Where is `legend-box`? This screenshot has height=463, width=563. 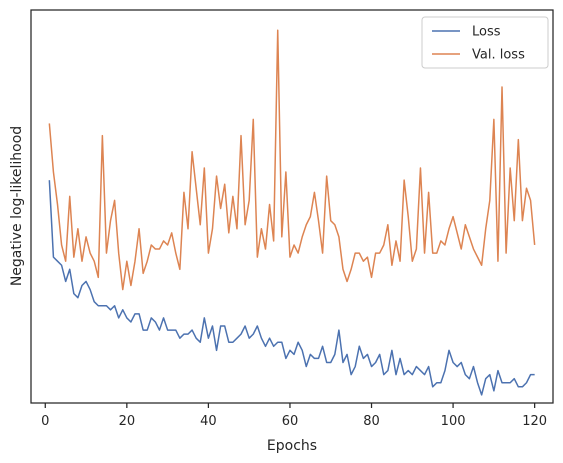 legend-box is located at coordinates (485, 42).